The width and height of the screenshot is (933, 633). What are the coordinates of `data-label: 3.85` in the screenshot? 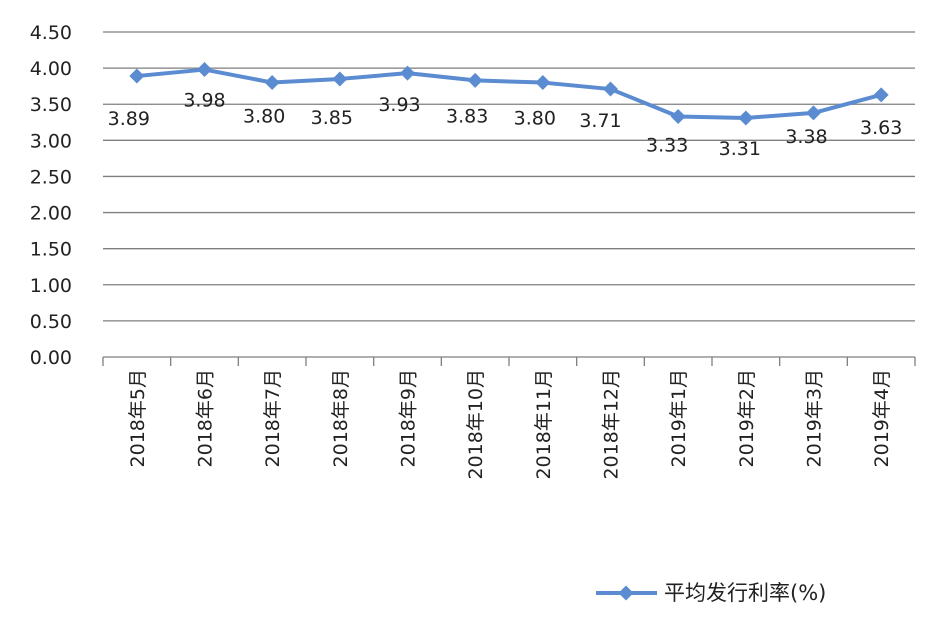 It's located at (332, 118).